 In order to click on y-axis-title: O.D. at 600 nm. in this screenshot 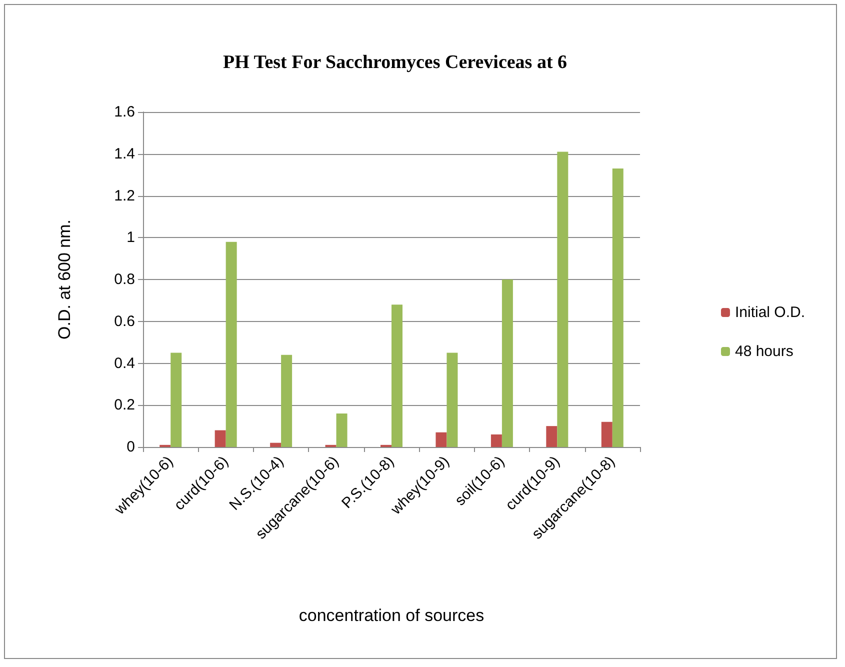, I will do `click(64, 280)`.